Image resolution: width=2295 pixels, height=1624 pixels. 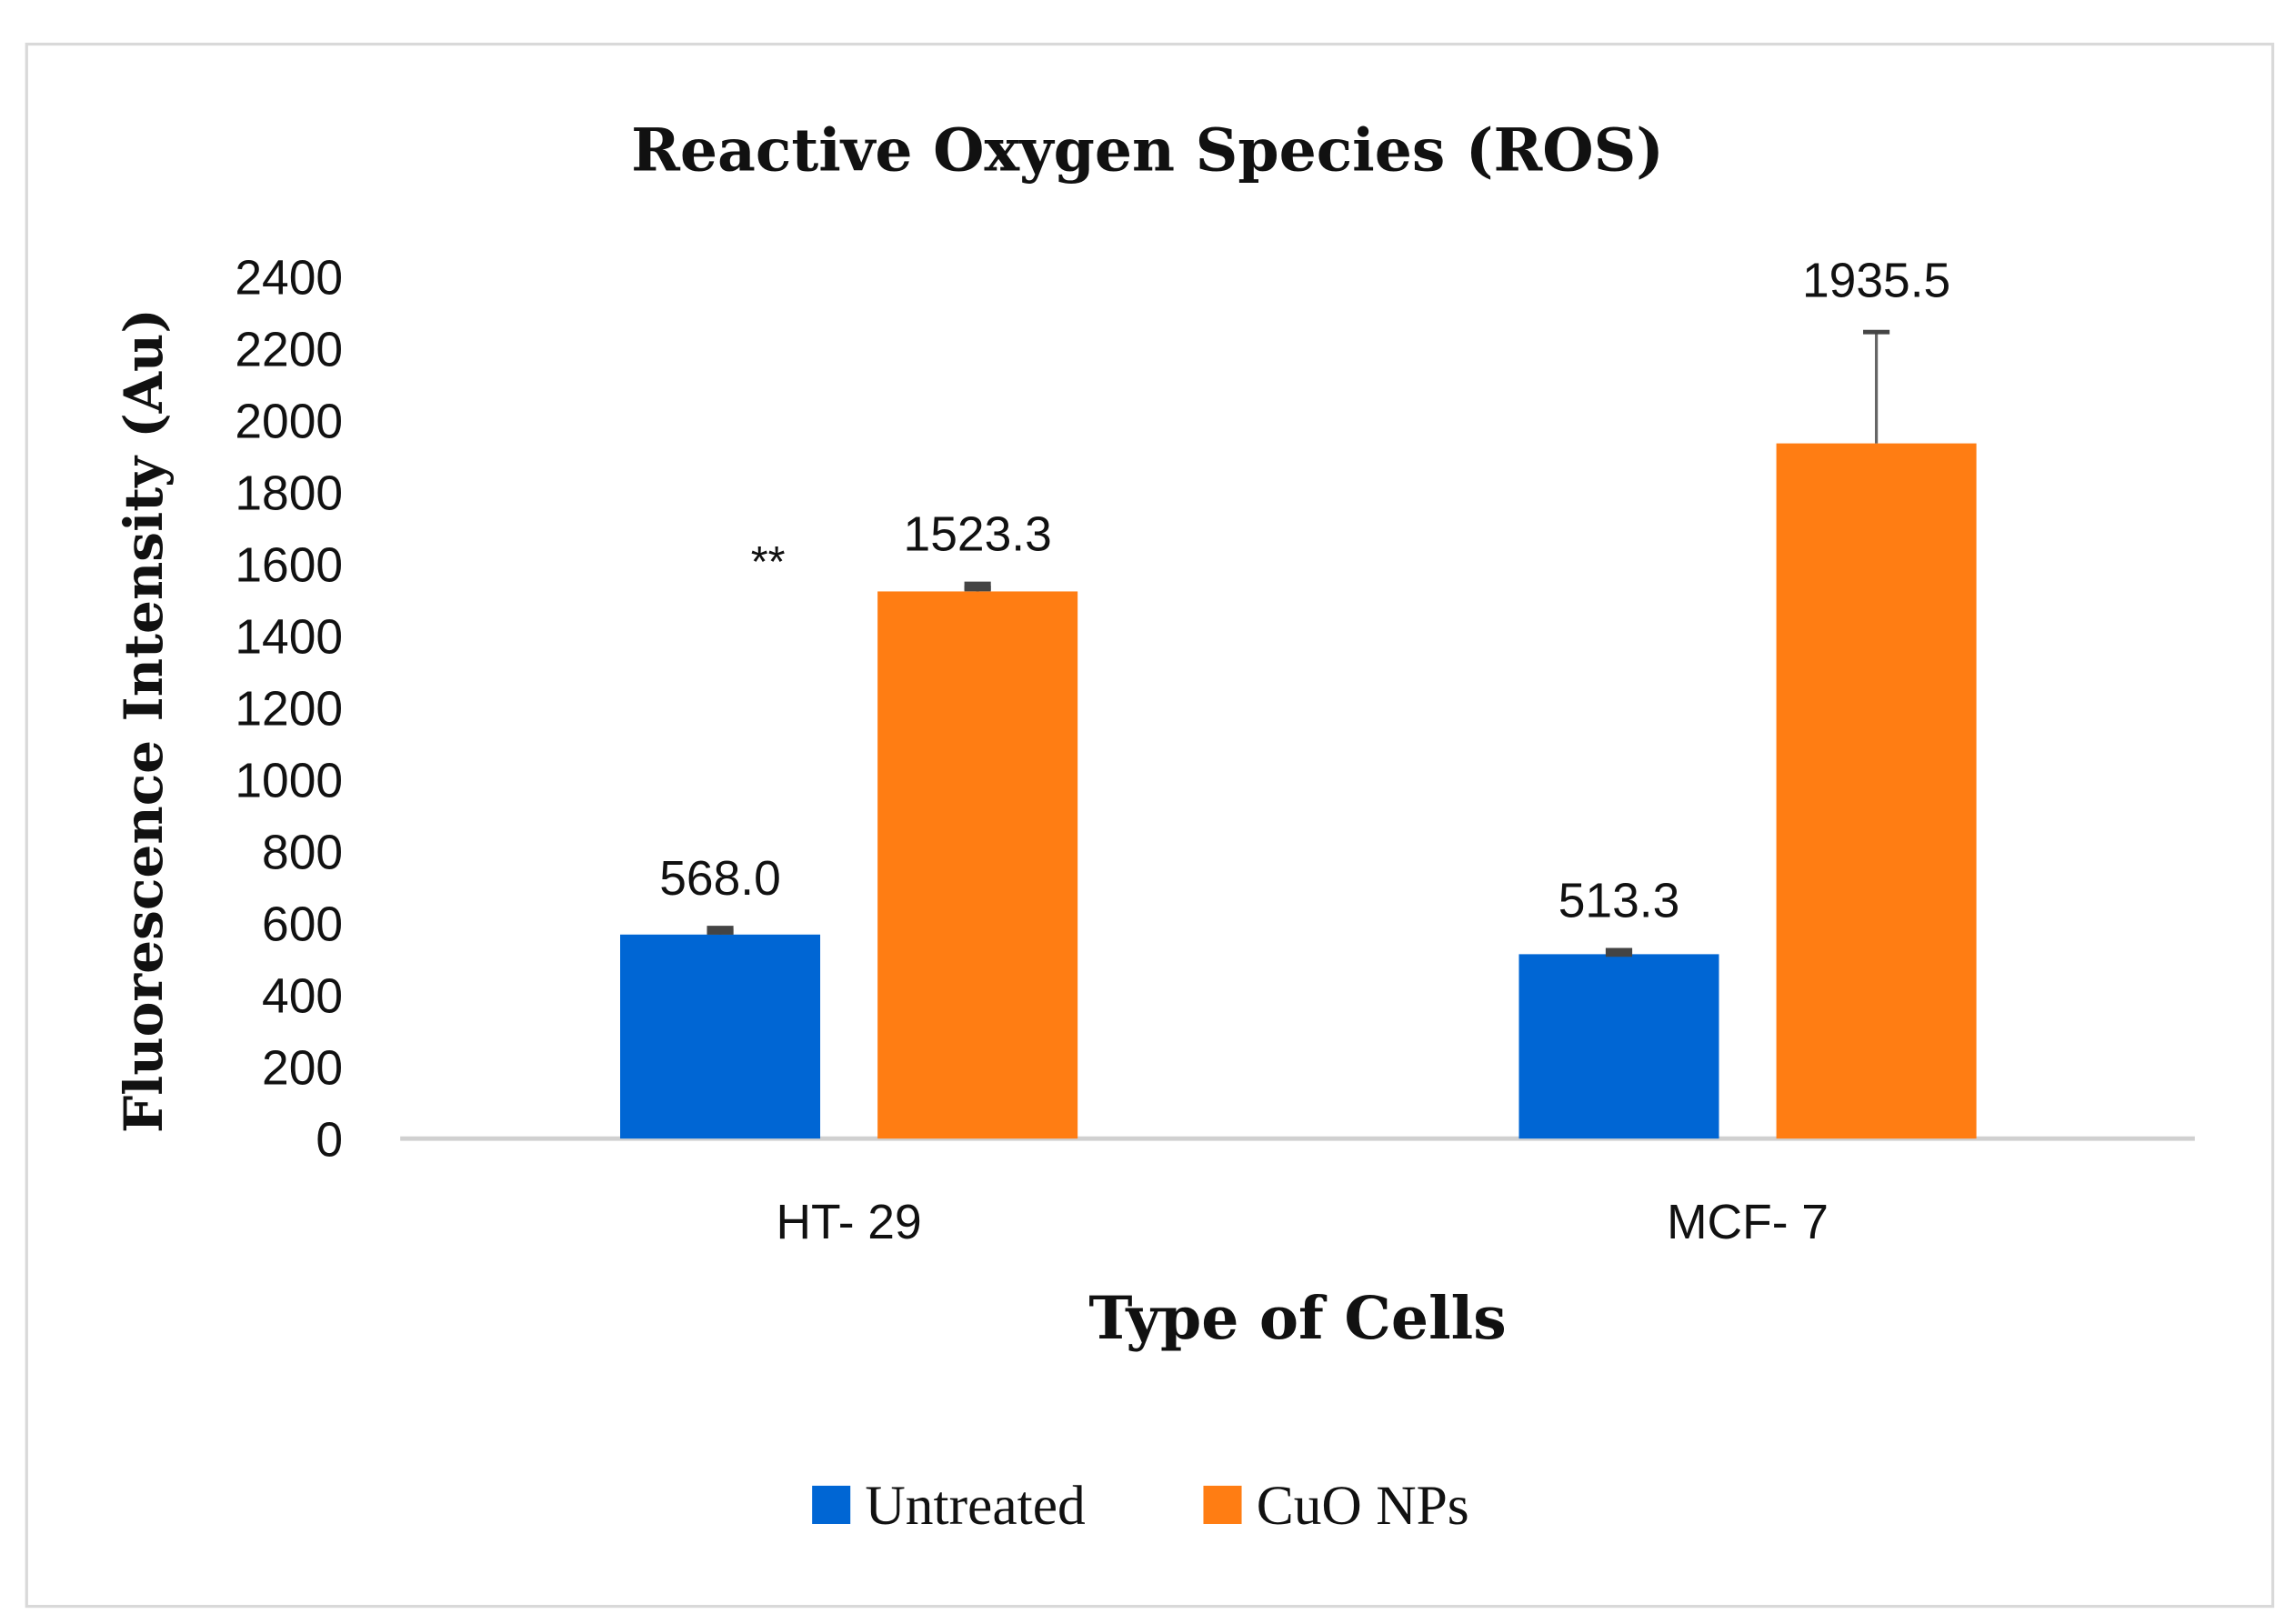 What do you see at coordinates (289, 279) in the screenshot?
I see `y-tick-label: 2400` at bounding box center [289, 279].